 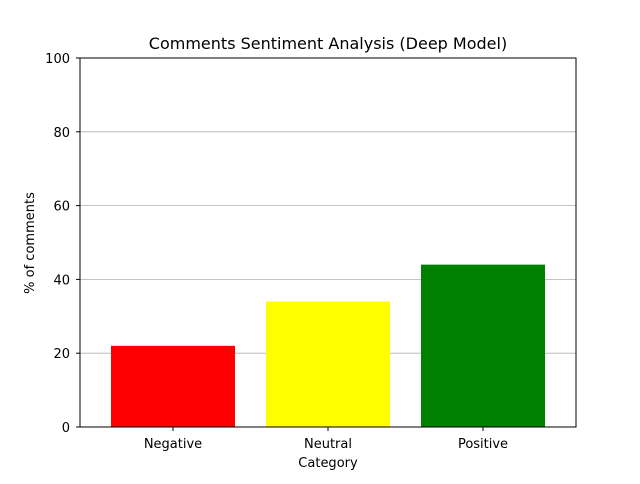 What do you see at coordinates (173, 444) in the screenshot?
I see `x-tick-label-negative: Negative` at bounding box center [173, 444].